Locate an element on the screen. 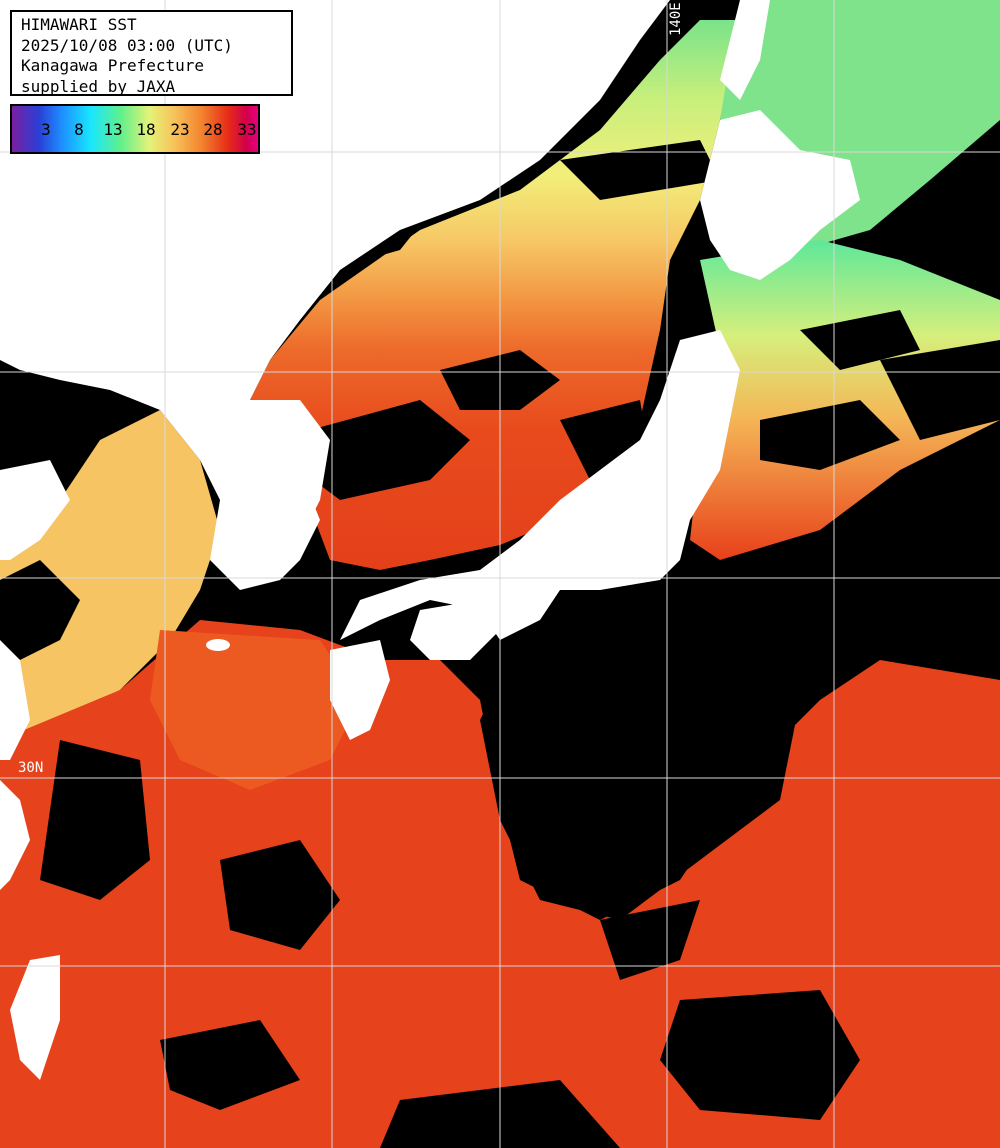 The width and height of the screenshot is (1000, 1148). legend-tick: 13 is located at coordinates (113, 129).